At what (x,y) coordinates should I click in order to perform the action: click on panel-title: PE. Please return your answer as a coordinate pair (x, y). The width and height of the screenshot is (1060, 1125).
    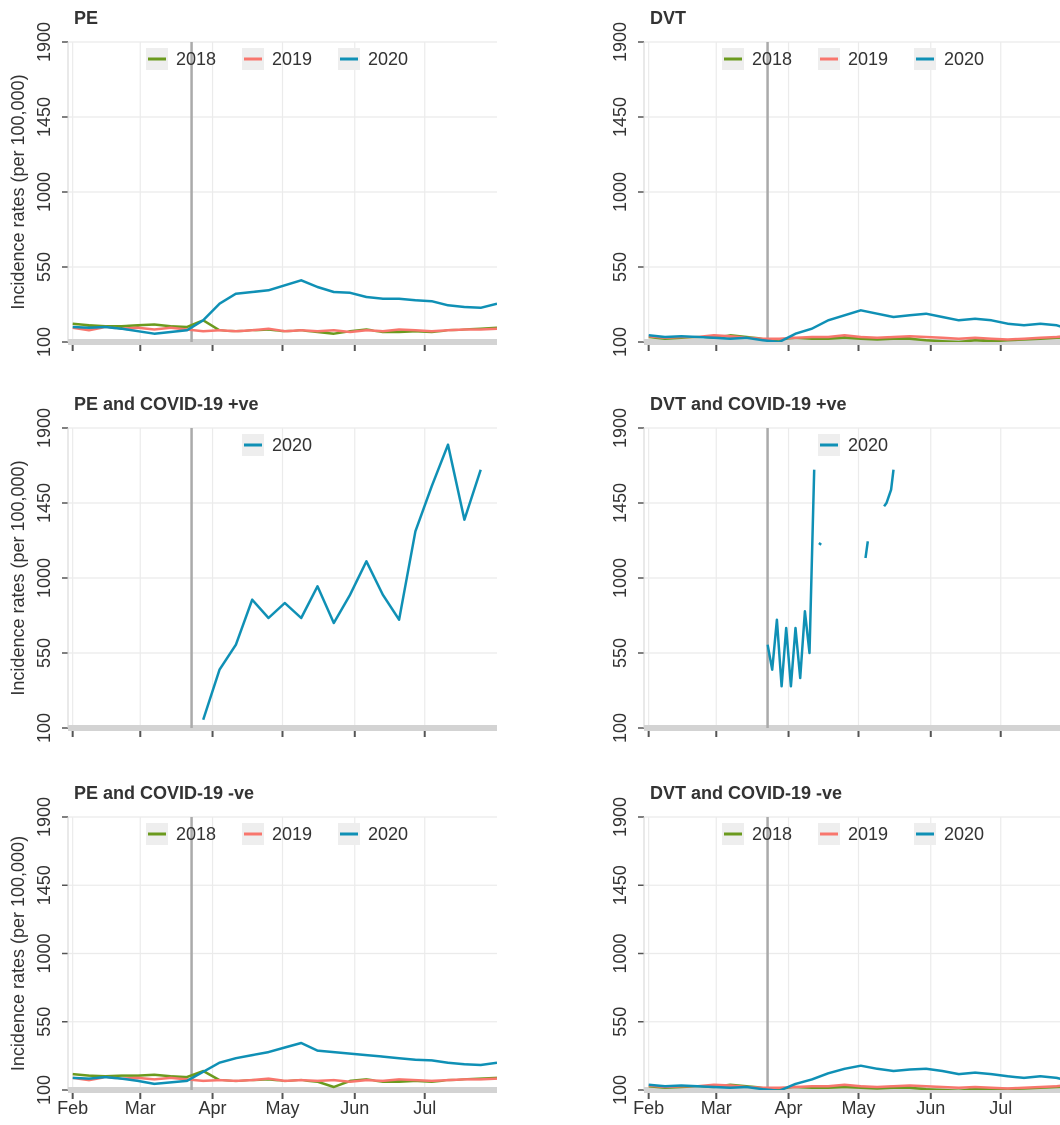
    Looking at the image, I should click on (86, 18).